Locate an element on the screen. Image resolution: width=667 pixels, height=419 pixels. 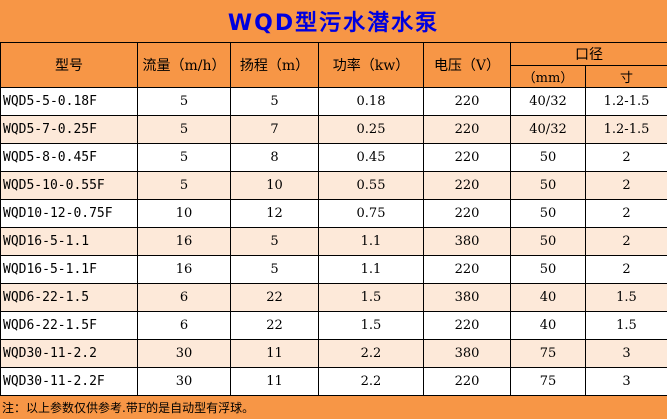
footnote: 注：以上参数仅供参考.带F的是自动型有浮球。 is located at coordinates (128, 408).